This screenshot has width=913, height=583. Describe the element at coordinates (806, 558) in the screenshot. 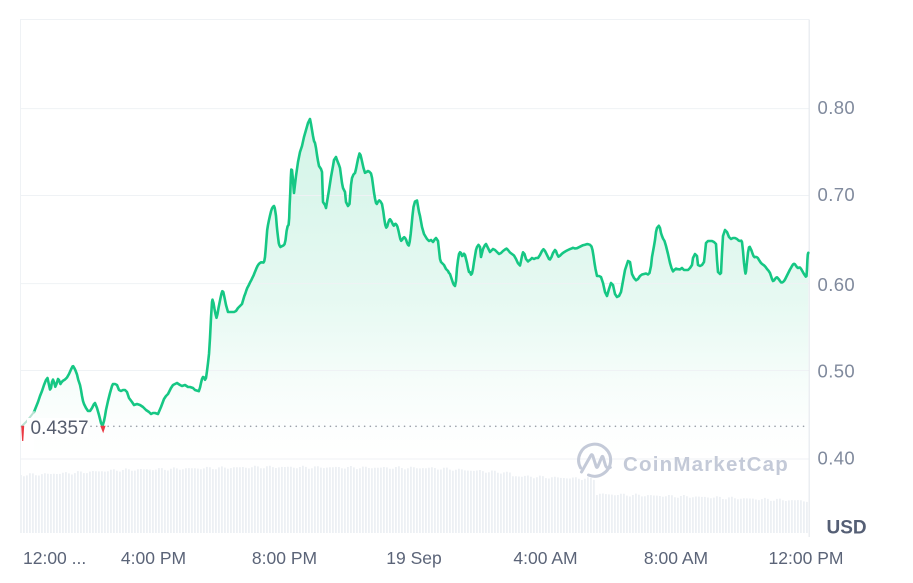

I see `svg-text: 12:00 PM` at that location.